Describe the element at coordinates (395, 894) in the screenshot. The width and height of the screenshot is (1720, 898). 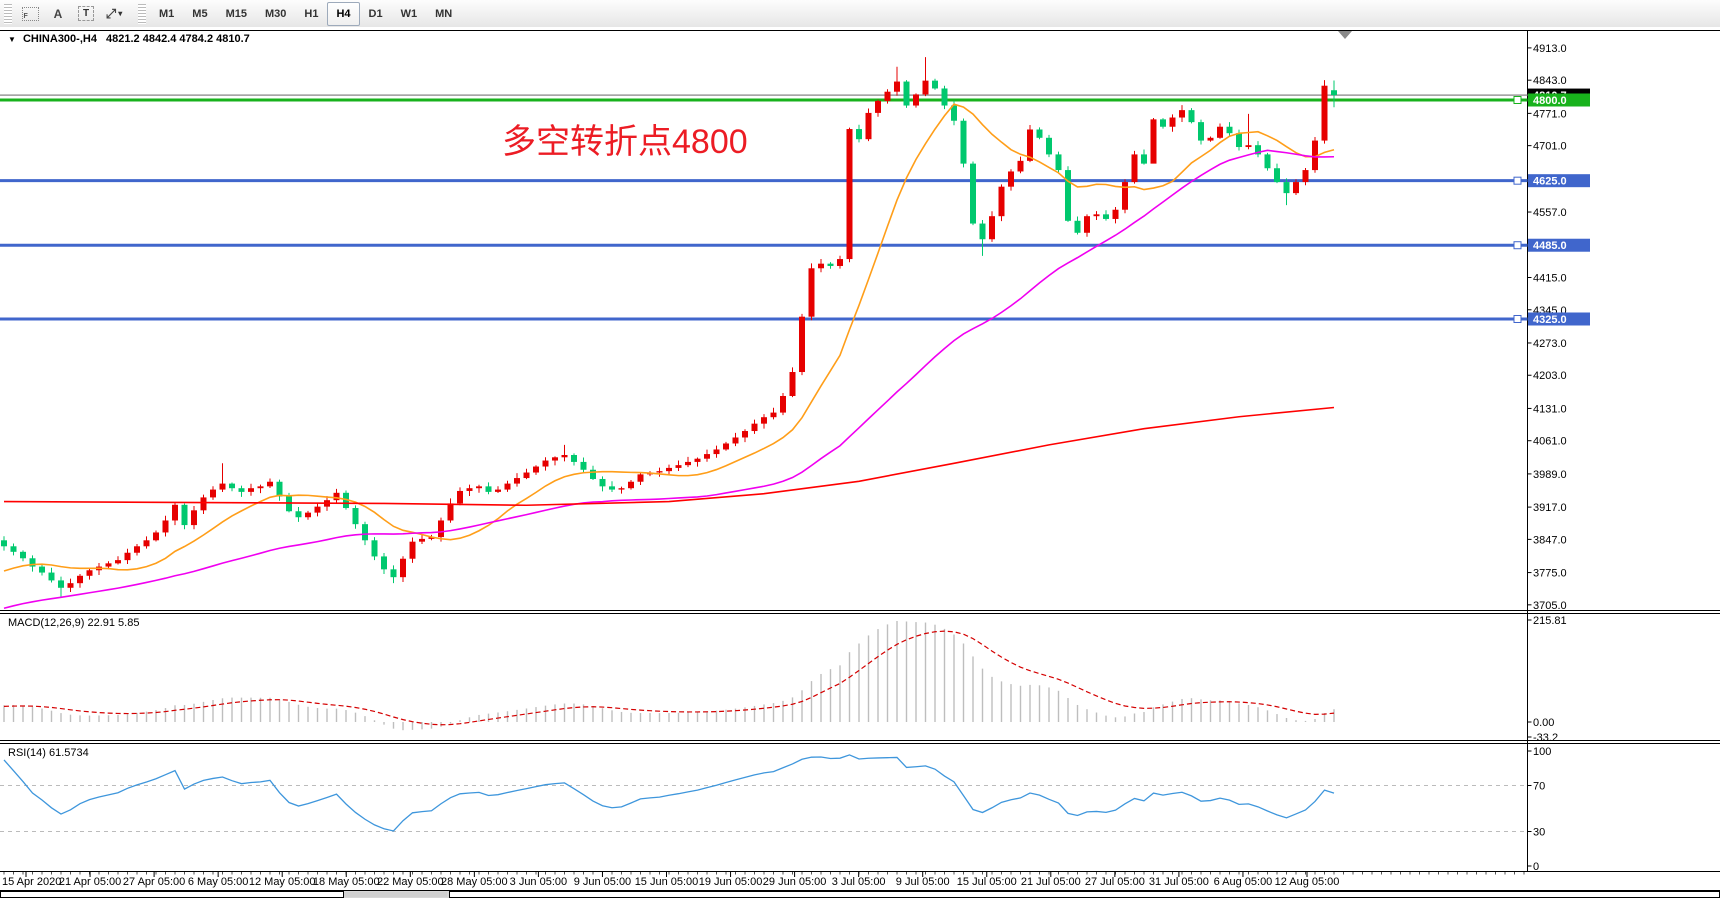
I see `scrollbar-thumb` at that location.